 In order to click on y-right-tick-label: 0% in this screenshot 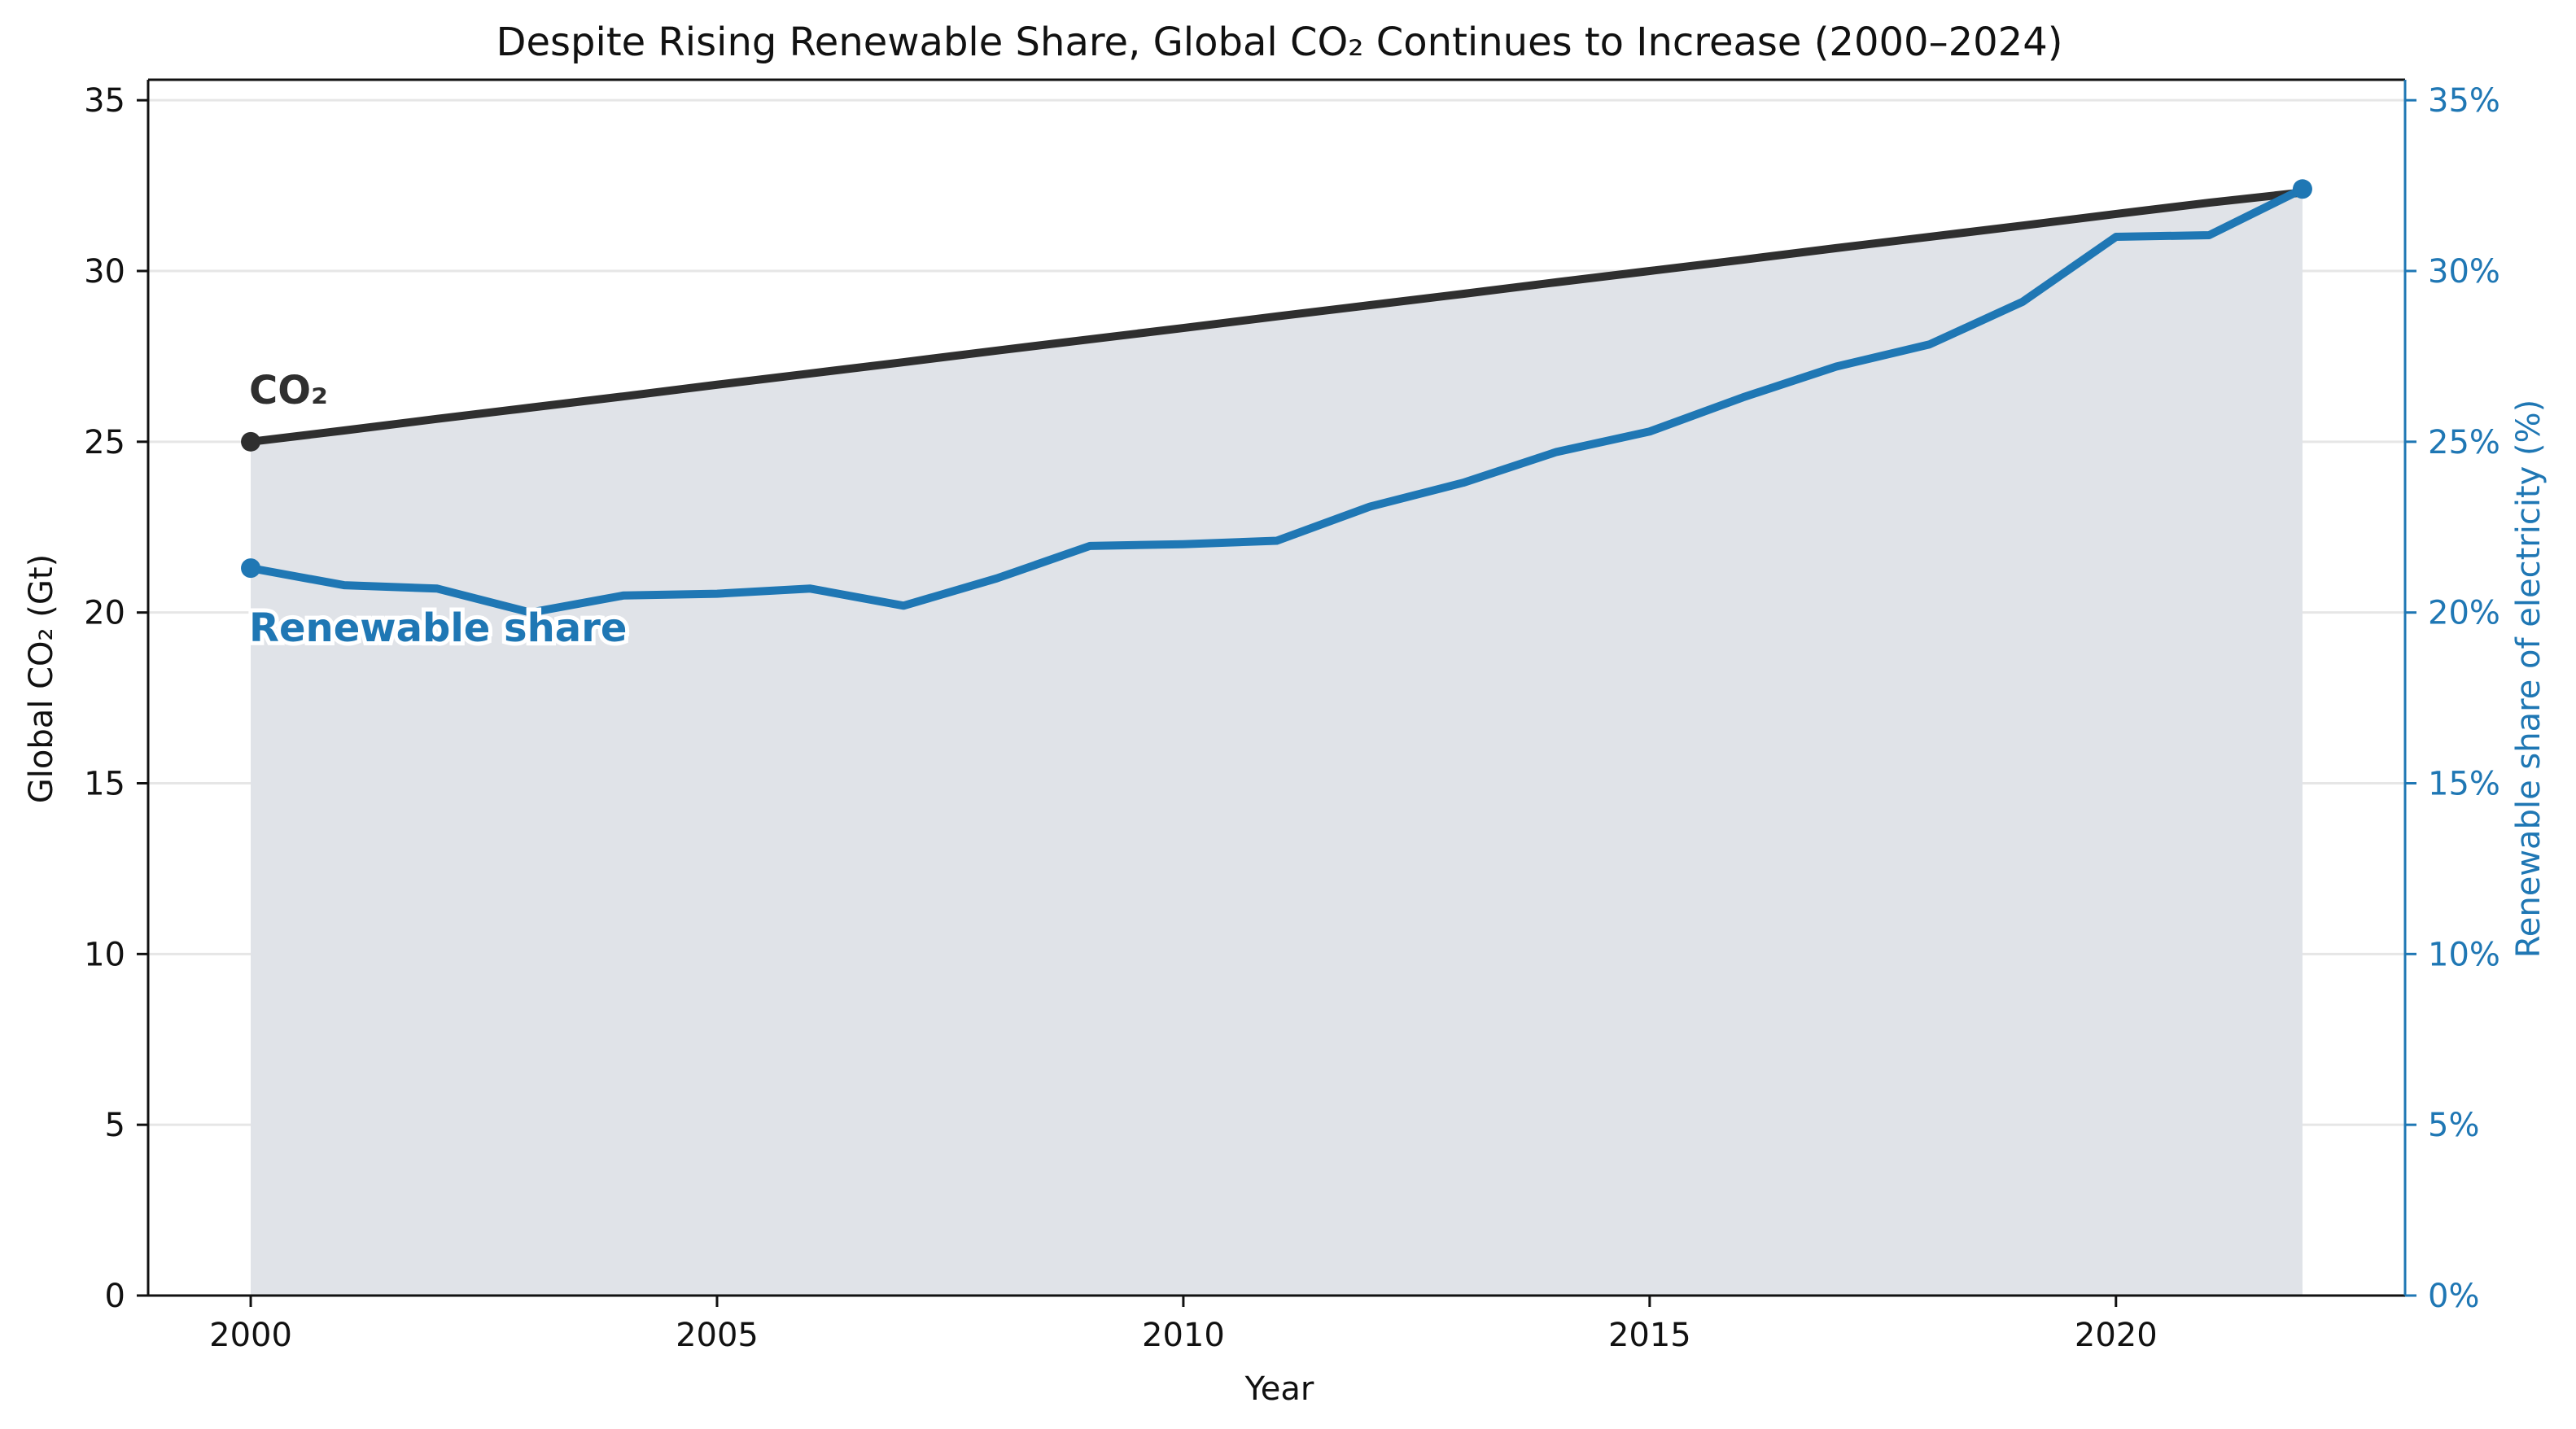, I will do `click(2453, 1296)`.